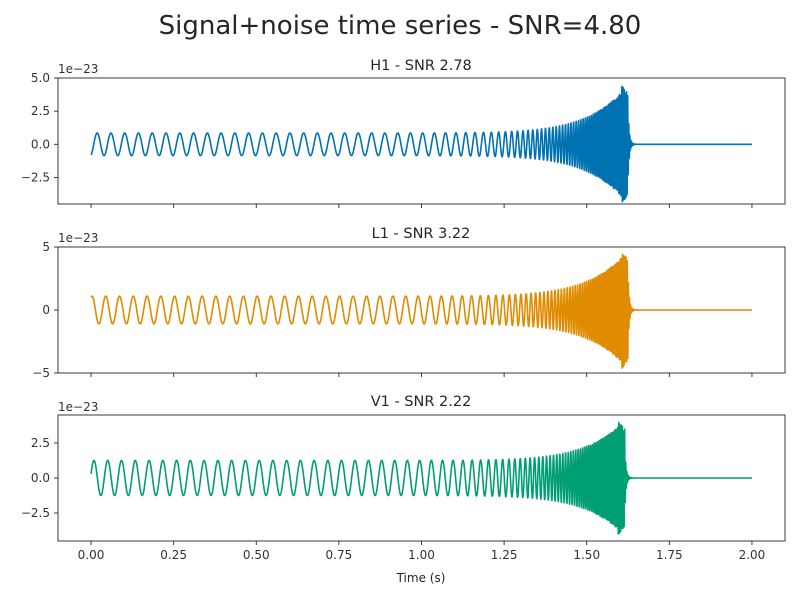 The height and width of the screenshot is (600, 800). Describe the element at coordinates (91, 555) in the screenshot. I see `x-tick-label: 0.00` at that location.